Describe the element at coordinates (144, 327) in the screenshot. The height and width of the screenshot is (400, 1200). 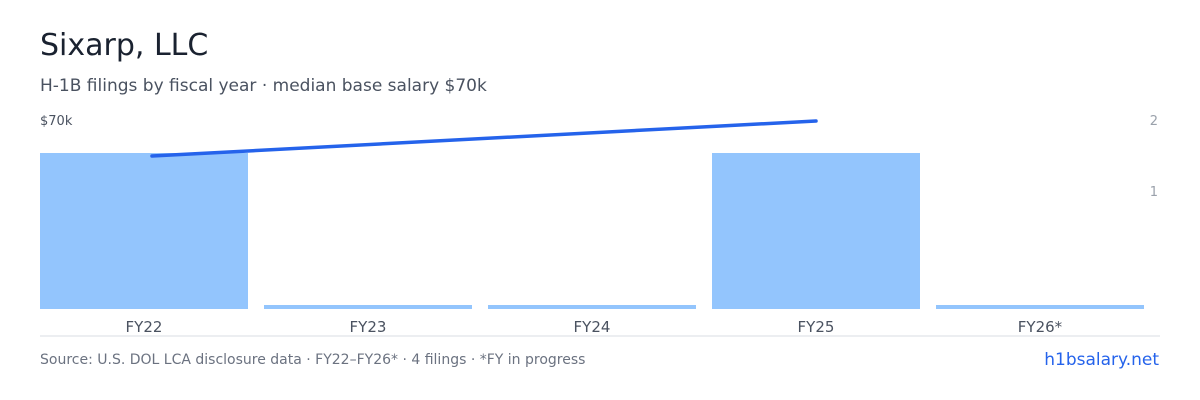
I see `x-tick-label: FY22` at that location.